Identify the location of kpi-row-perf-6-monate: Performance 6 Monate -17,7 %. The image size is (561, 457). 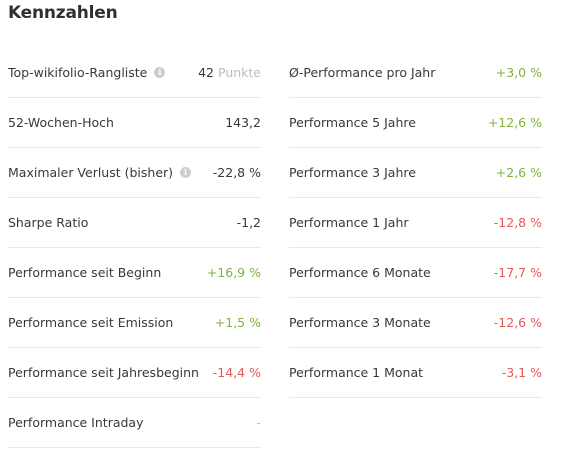
(415, 273).